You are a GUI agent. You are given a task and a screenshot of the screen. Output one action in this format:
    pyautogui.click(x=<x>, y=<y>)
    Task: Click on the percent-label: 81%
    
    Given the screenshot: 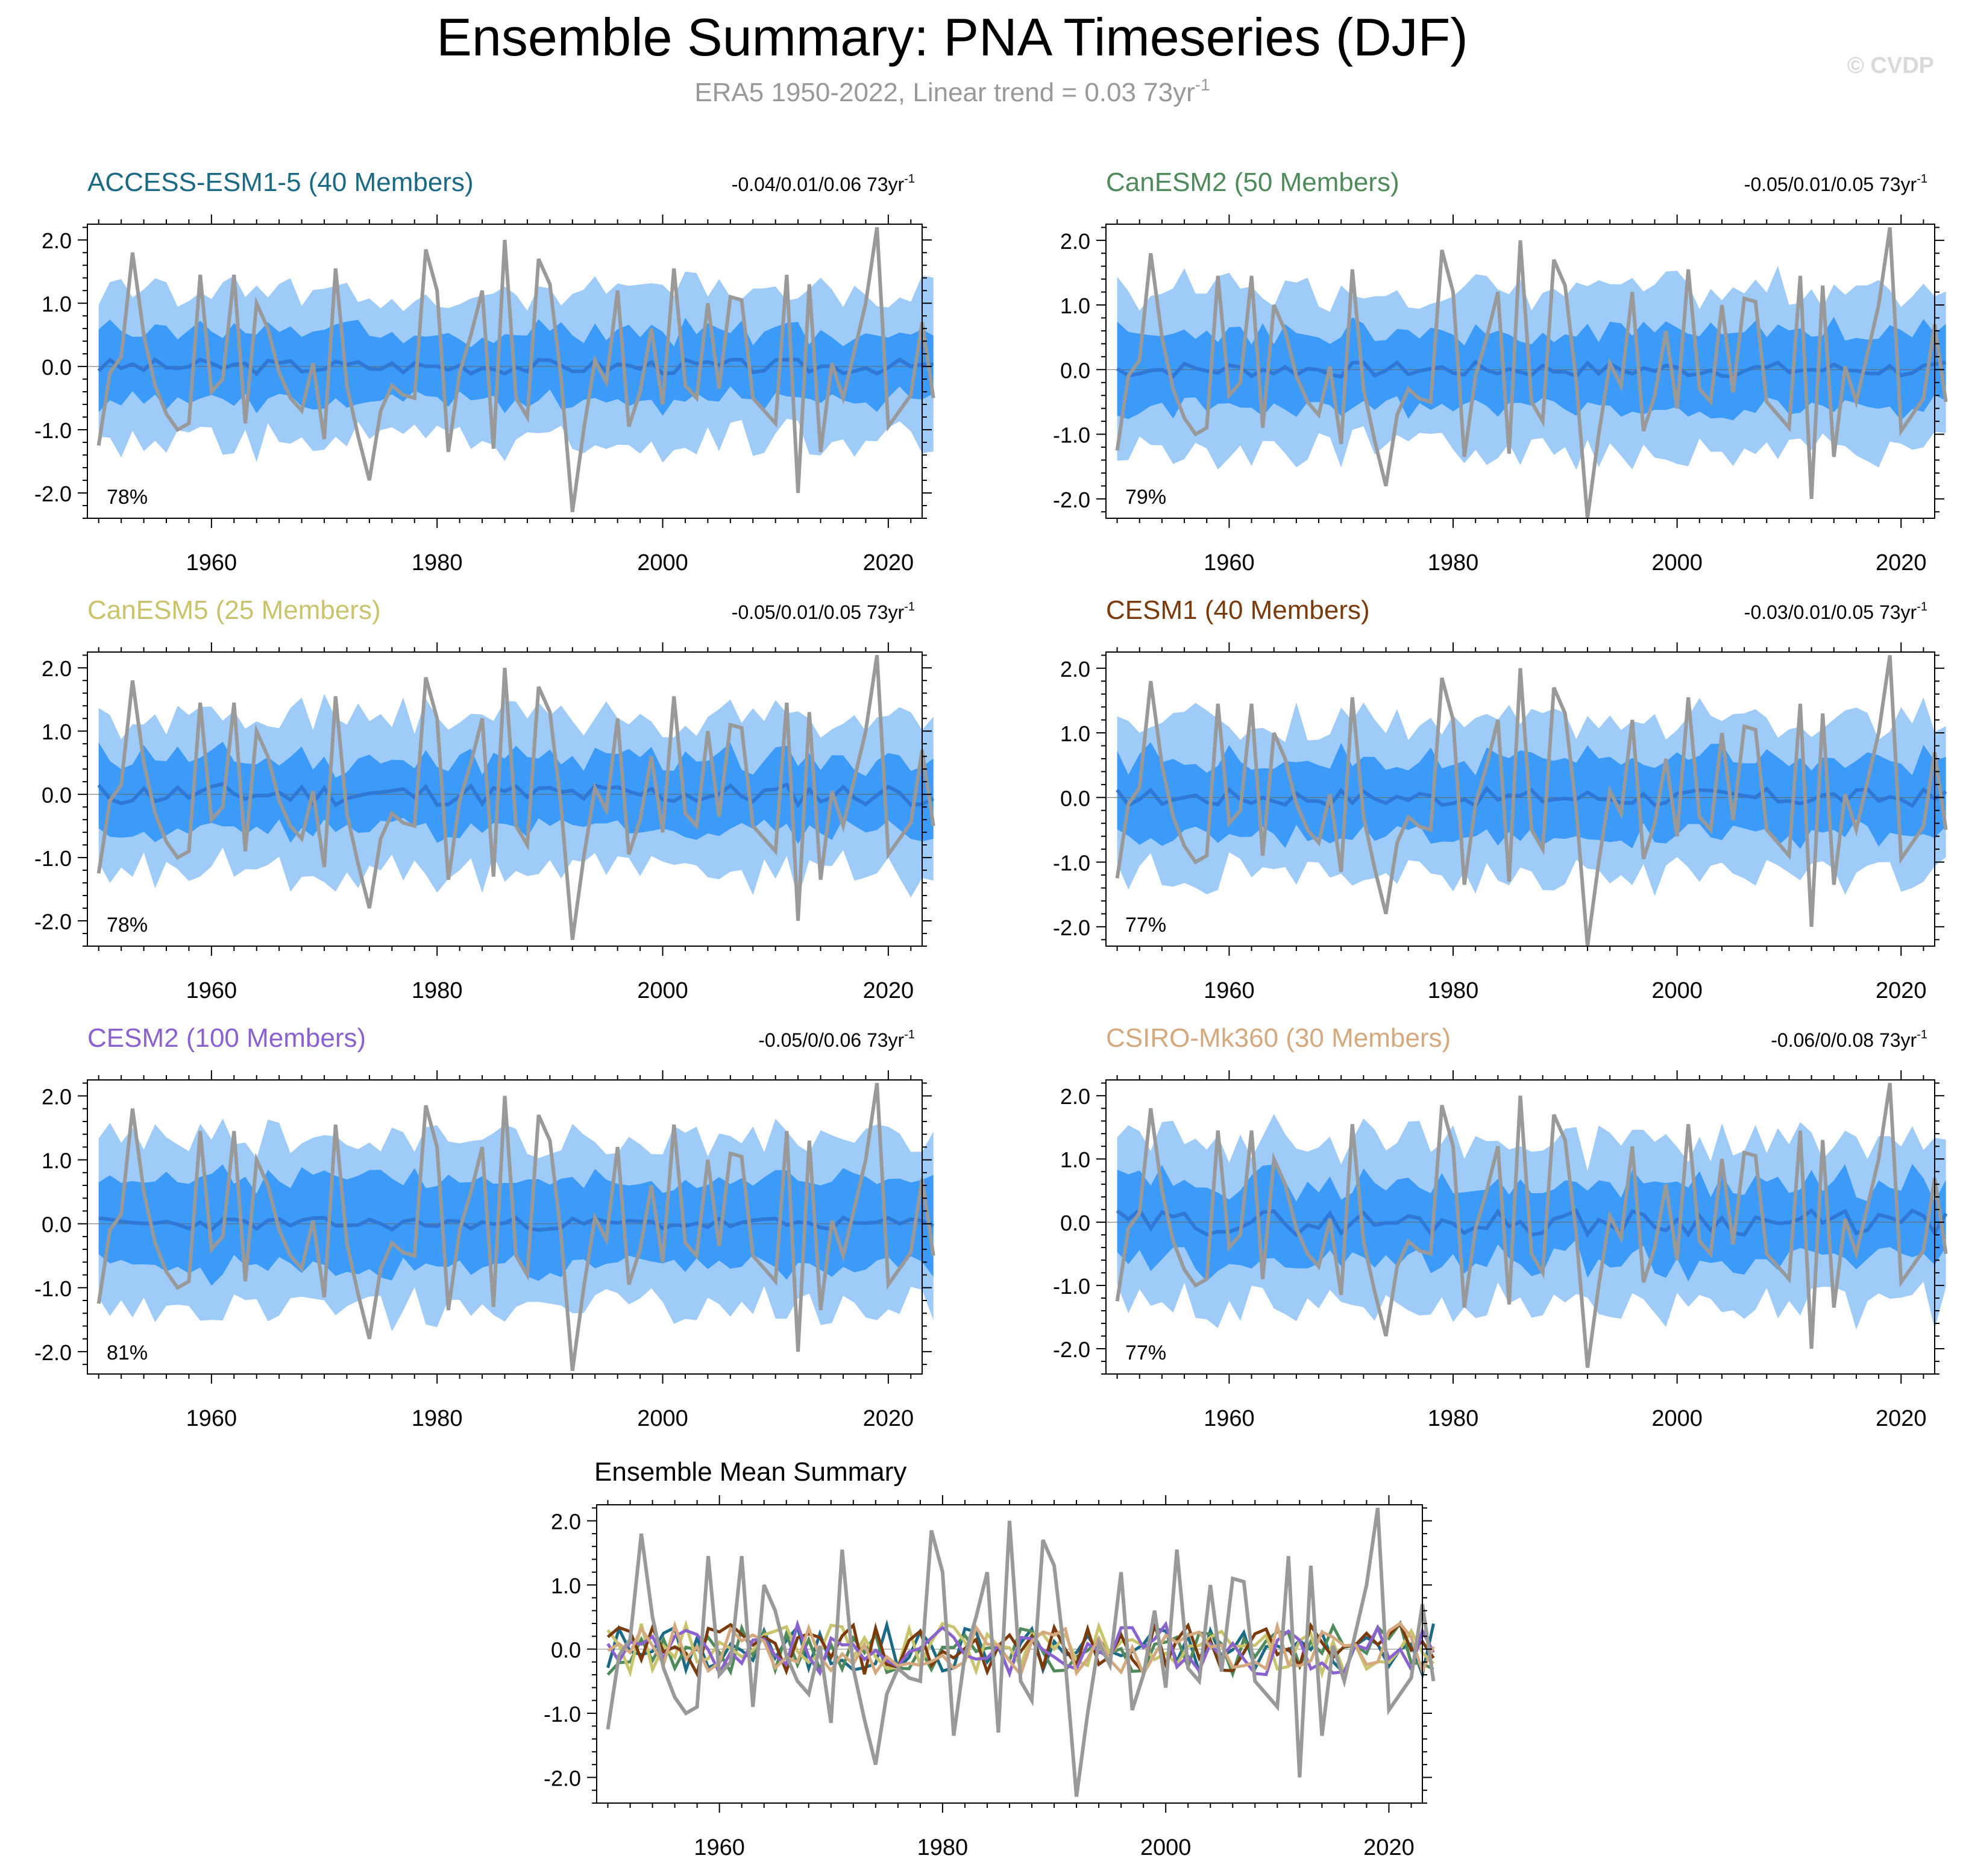 What is the action you would take?
    pyautogui.click(x=127, y=1352)
    